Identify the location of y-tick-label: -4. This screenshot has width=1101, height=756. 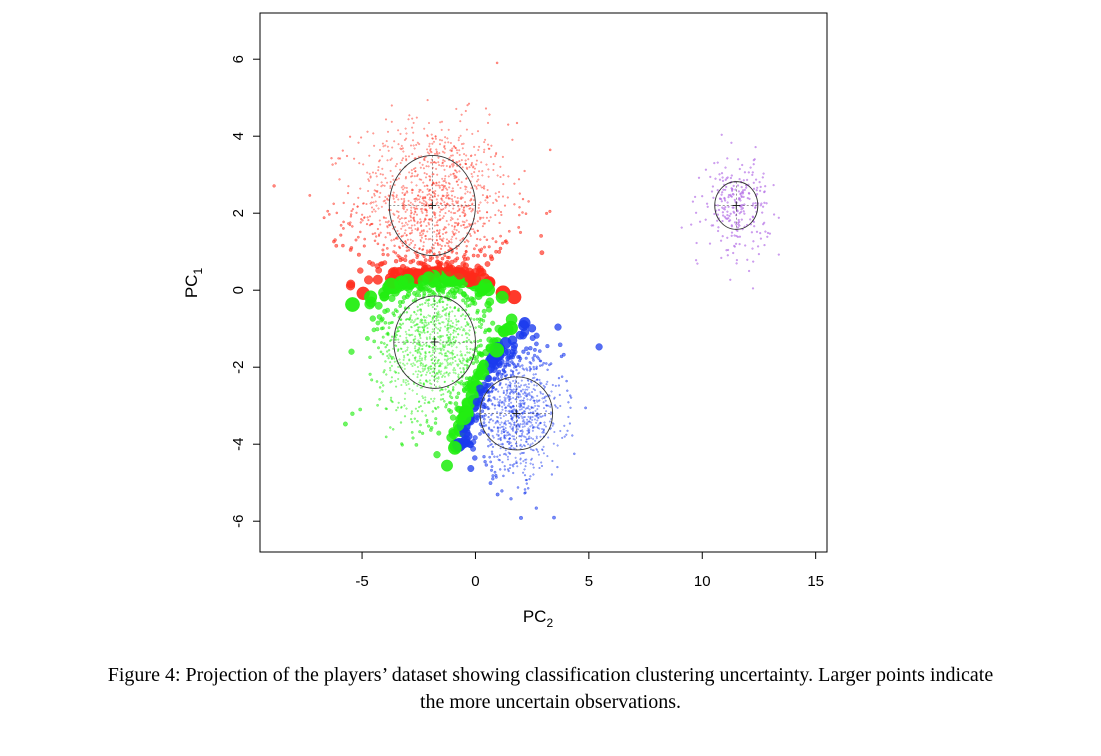
(238, 444).